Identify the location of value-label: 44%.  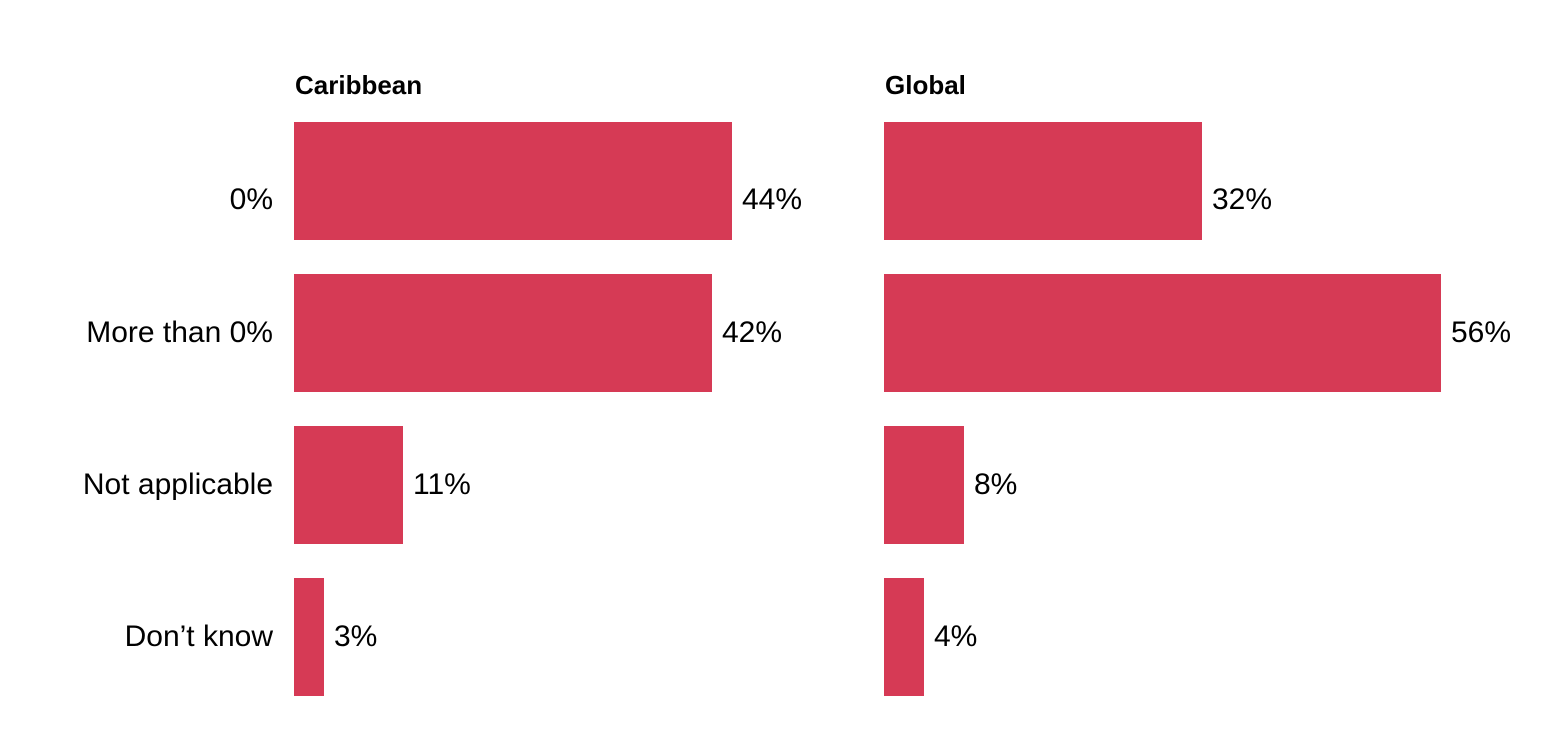
(772, 199).